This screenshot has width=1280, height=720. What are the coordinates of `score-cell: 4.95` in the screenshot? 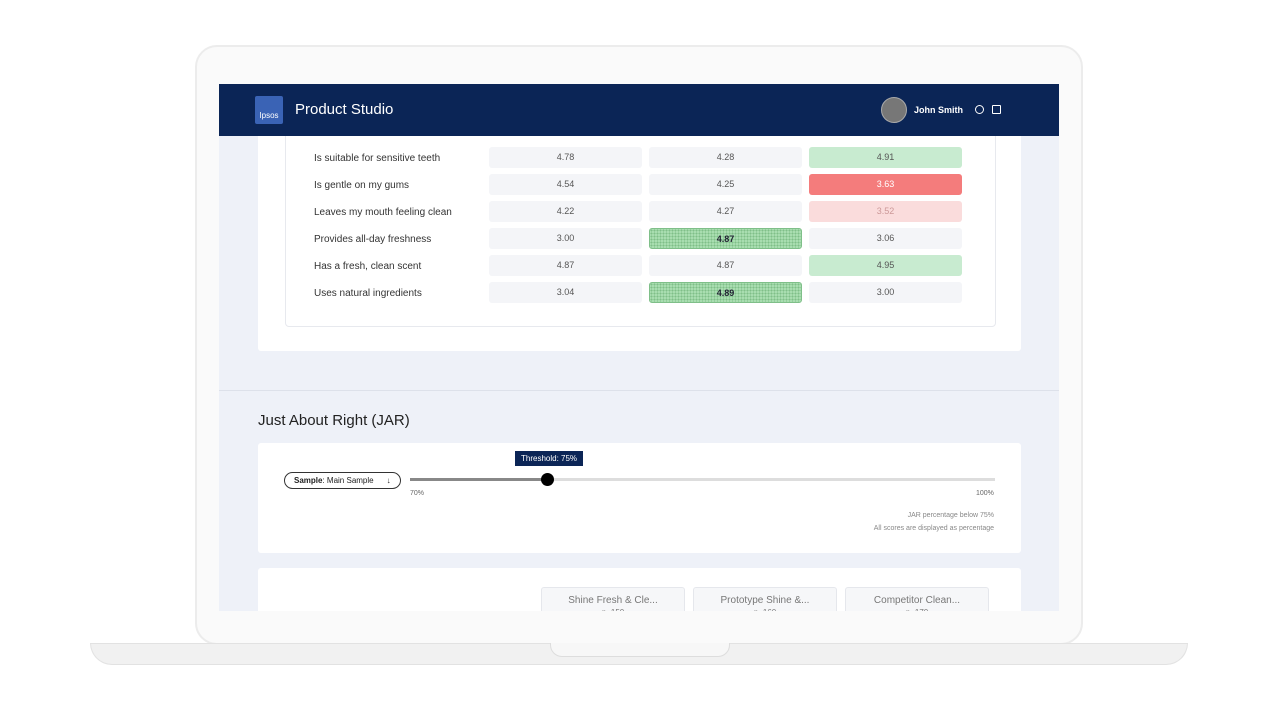 It's located at (885, 265).